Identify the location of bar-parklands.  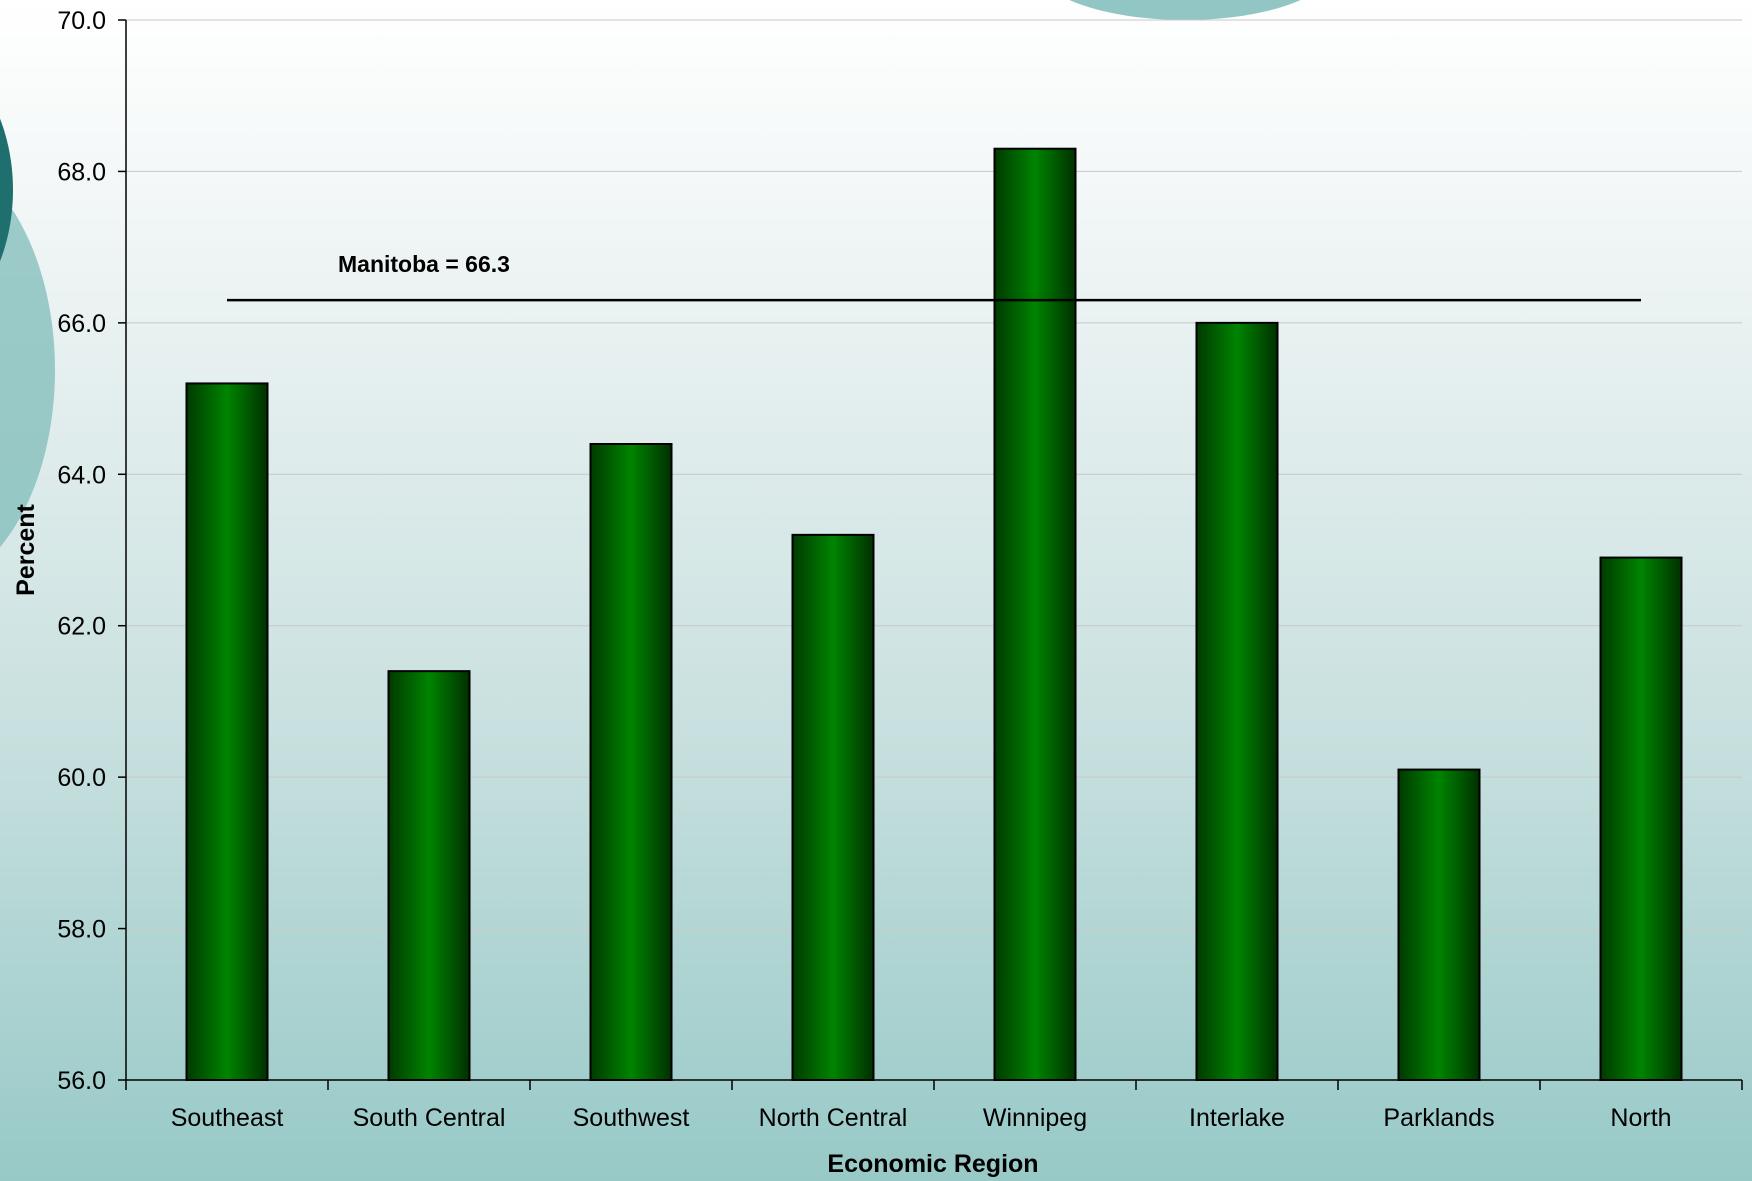
(1439, 924).